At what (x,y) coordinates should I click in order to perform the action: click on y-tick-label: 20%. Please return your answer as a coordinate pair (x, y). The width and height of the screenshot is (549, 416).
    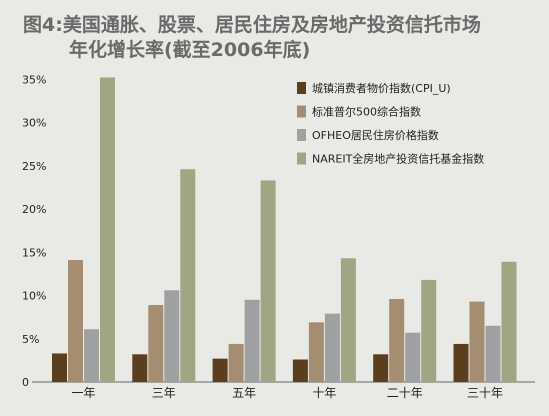
    Looking at the image, I should click on (34, 209).